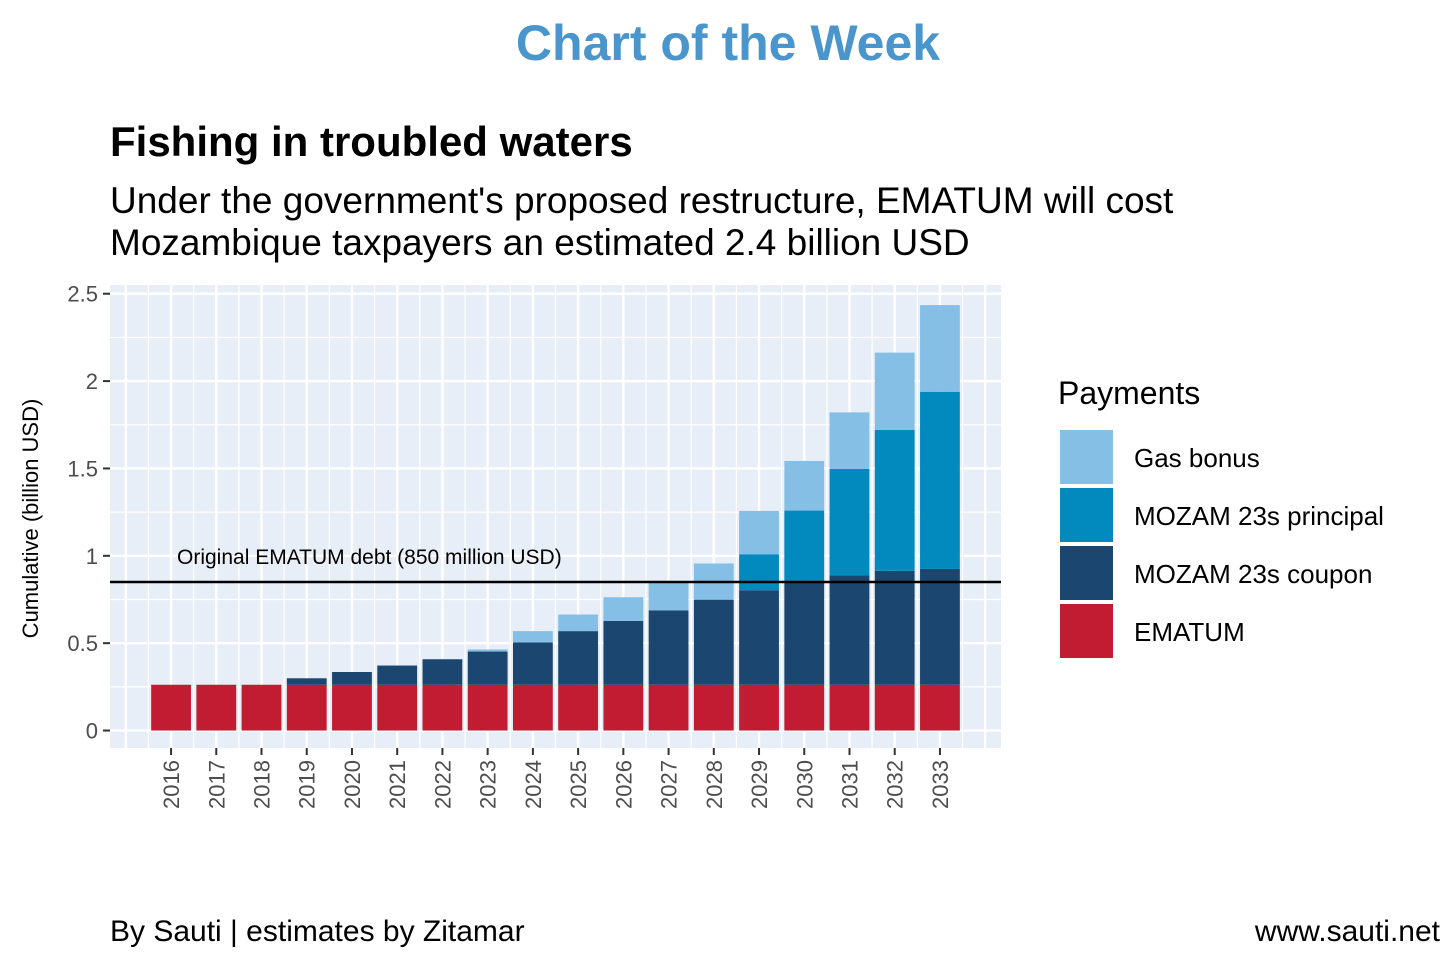 The width and height of the screenshot is (1456, 971). I want to click on x-tick-label: 2029, so click(759, 784).